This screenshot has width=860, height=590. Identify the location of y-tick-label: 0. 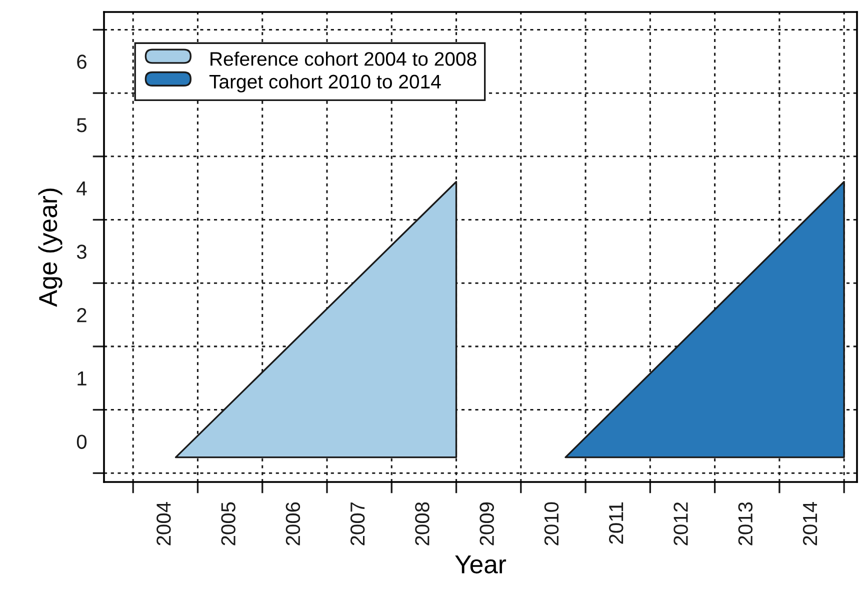
(81, 441).